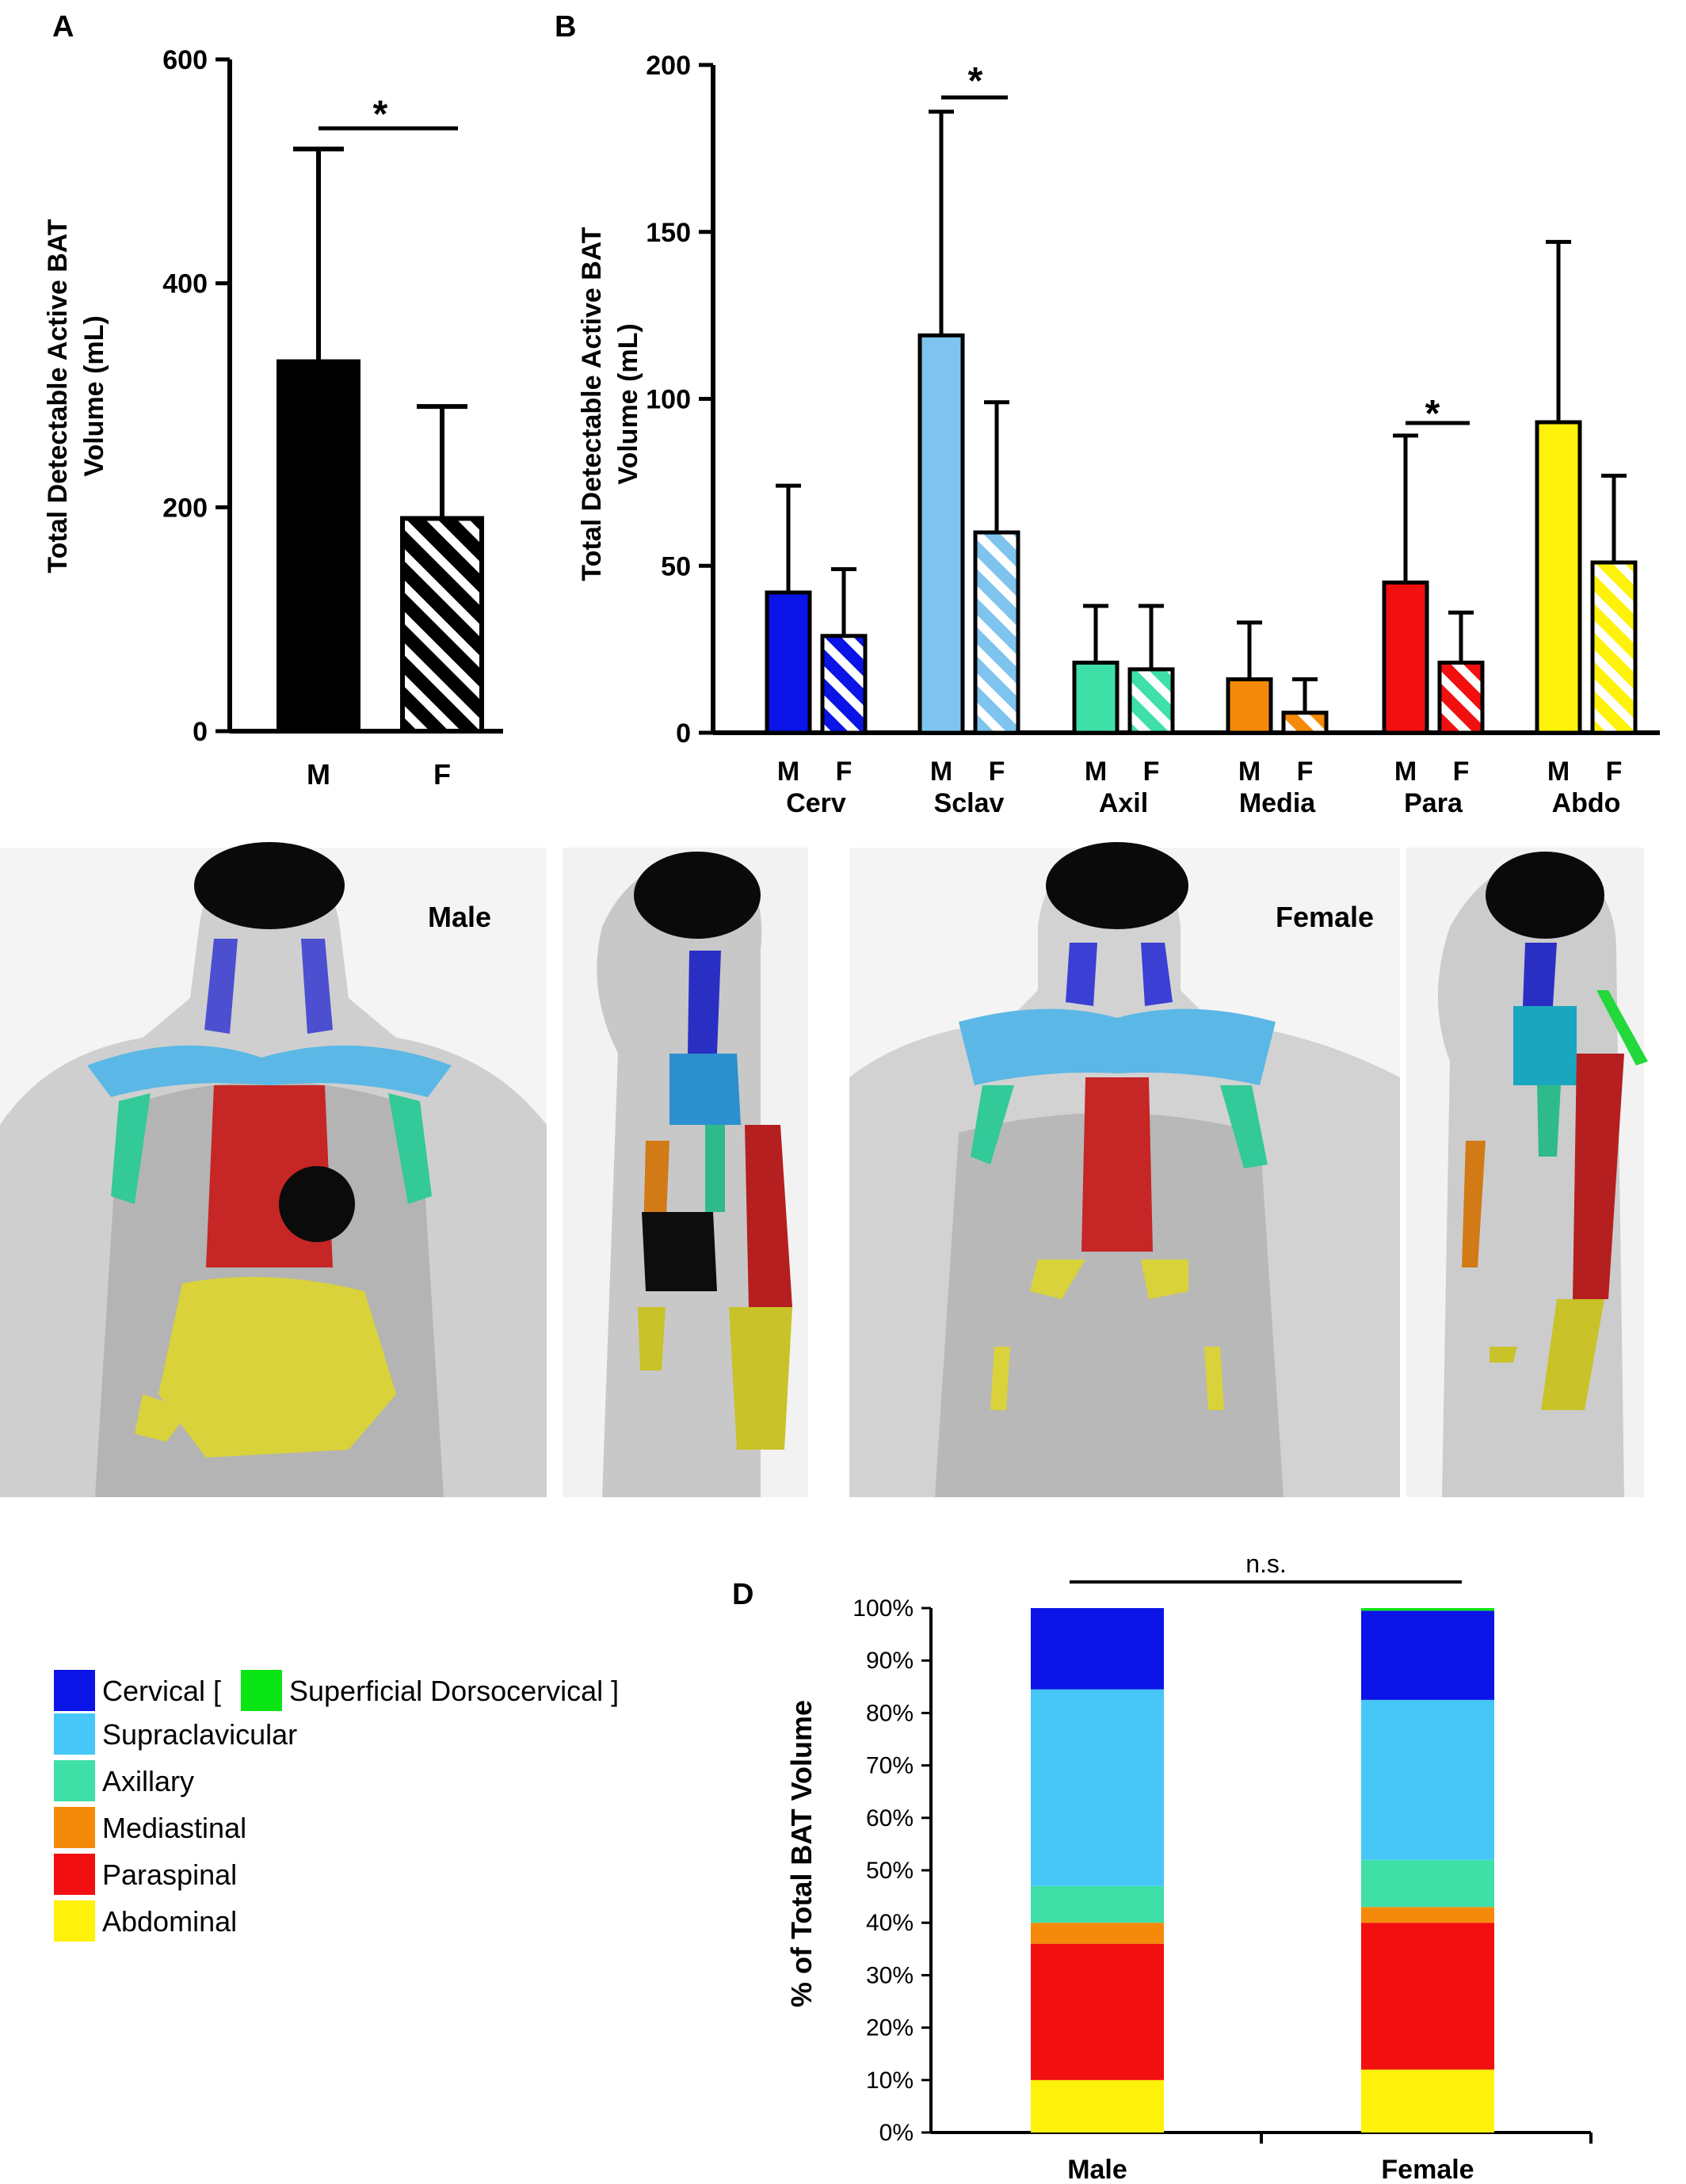  I want to click on panel-b-ylabel-line2: Volume (mL), so click(628, 403).